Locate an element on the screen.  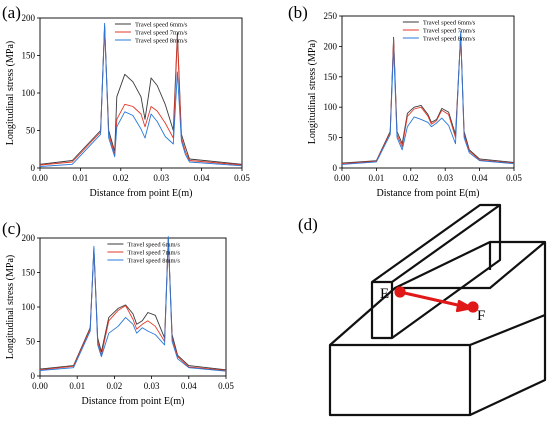
point-f-label: F is located at coordinates (481, 316).